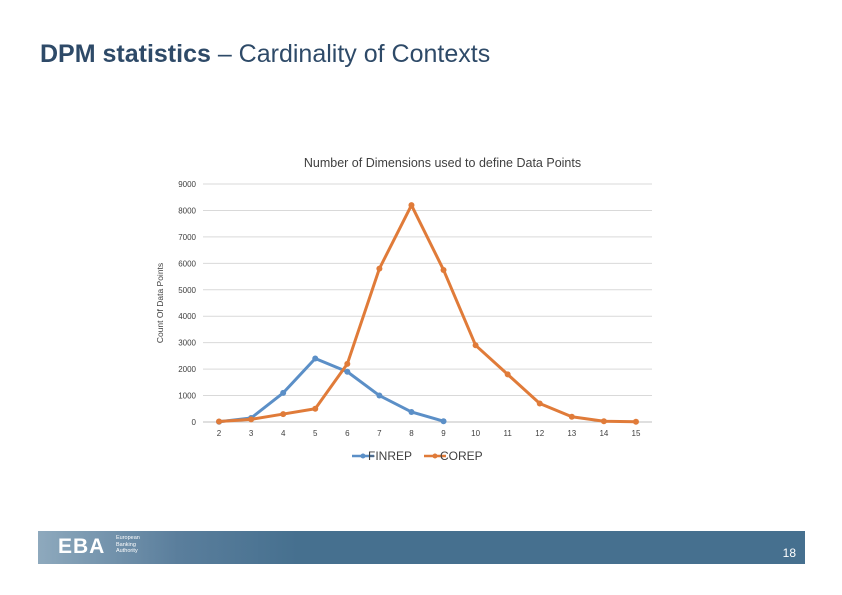  Describe the element at coordinates (421, 547) in the screenshot. I see `footer-bar: EBA European Banking Authority 18` at that location.